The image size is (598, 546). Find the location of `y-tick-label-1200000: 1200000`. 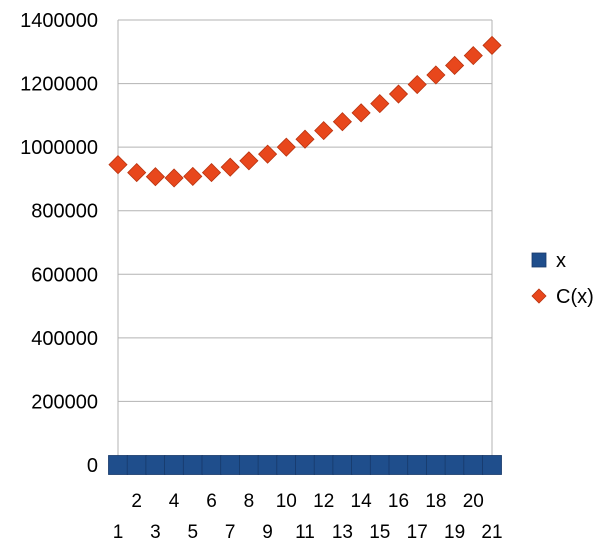

y-tick-label-1200000: 1200000 is located at coordinates (59, 85).